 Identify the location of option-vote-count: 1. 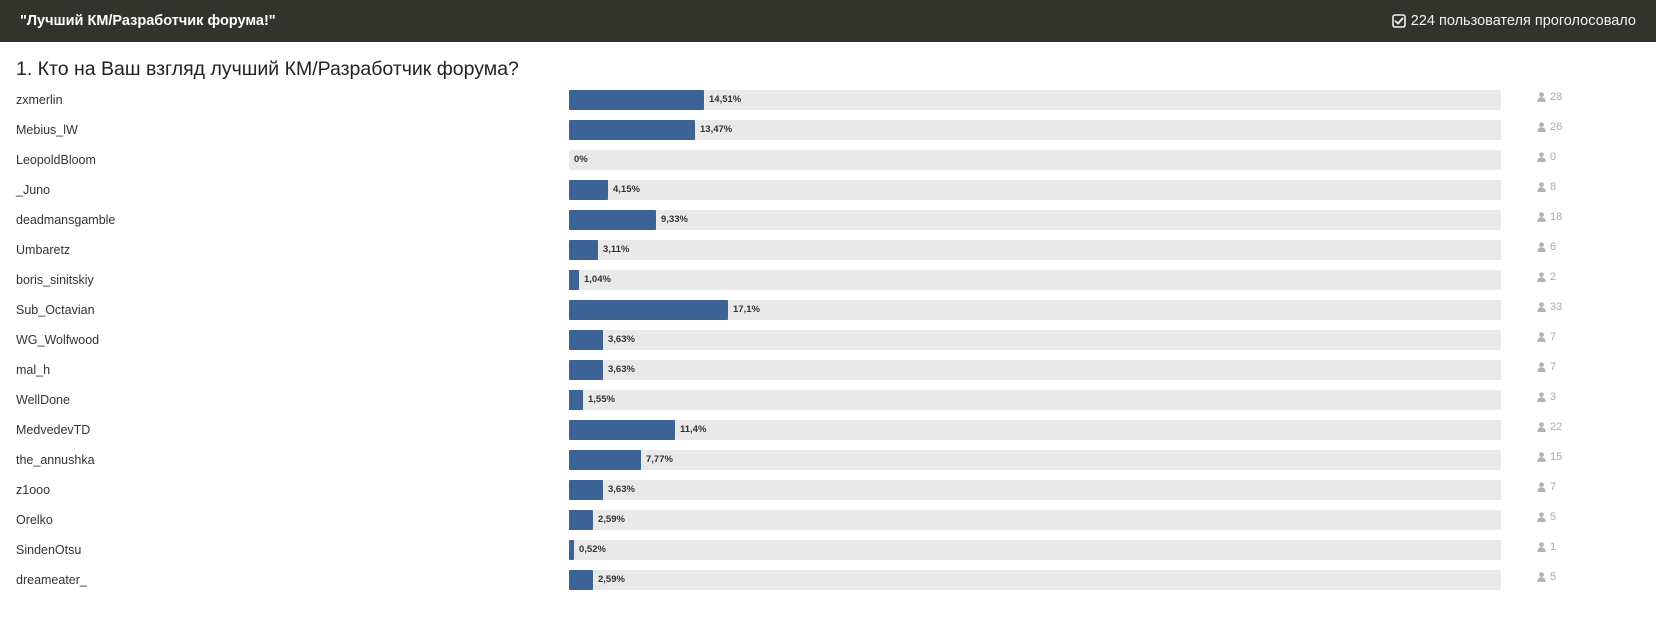
(1546, 547).